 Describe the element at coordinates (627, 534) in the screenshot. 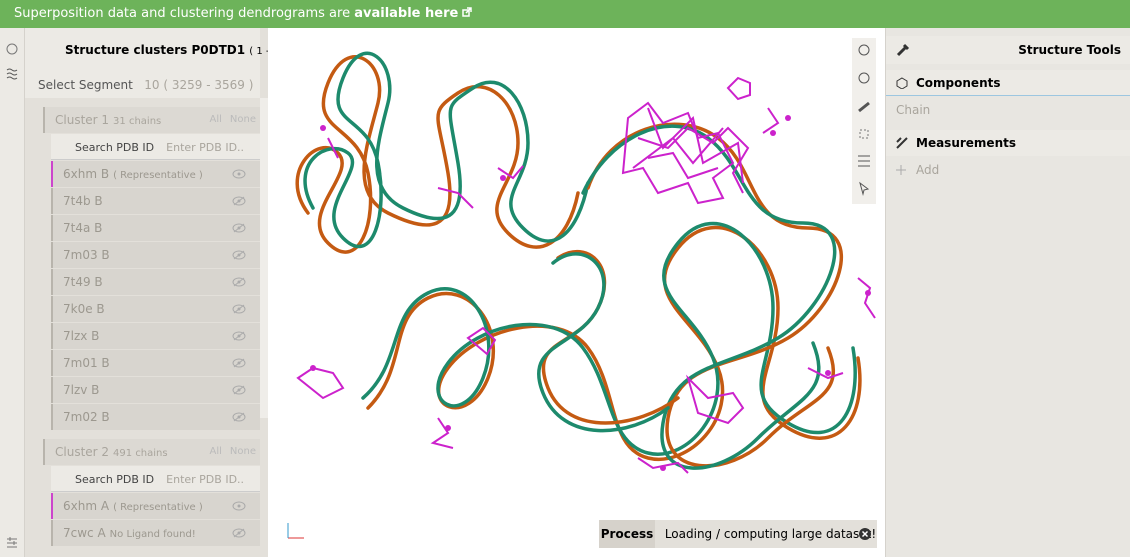

I see `status-label: Process` at that location.